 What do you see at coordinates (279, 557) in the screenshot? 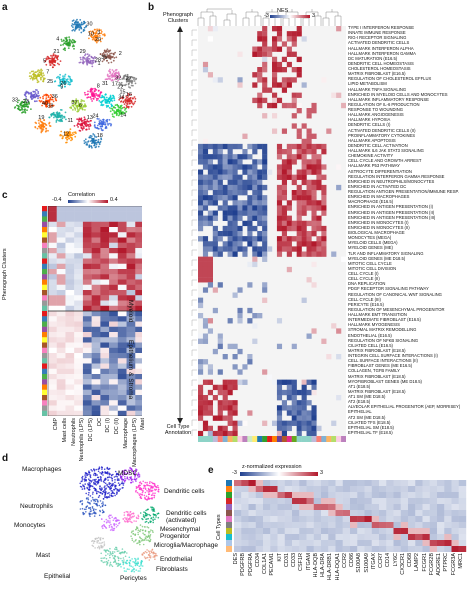
I see `gene-label: KIT` at bounding box center [279, 557].